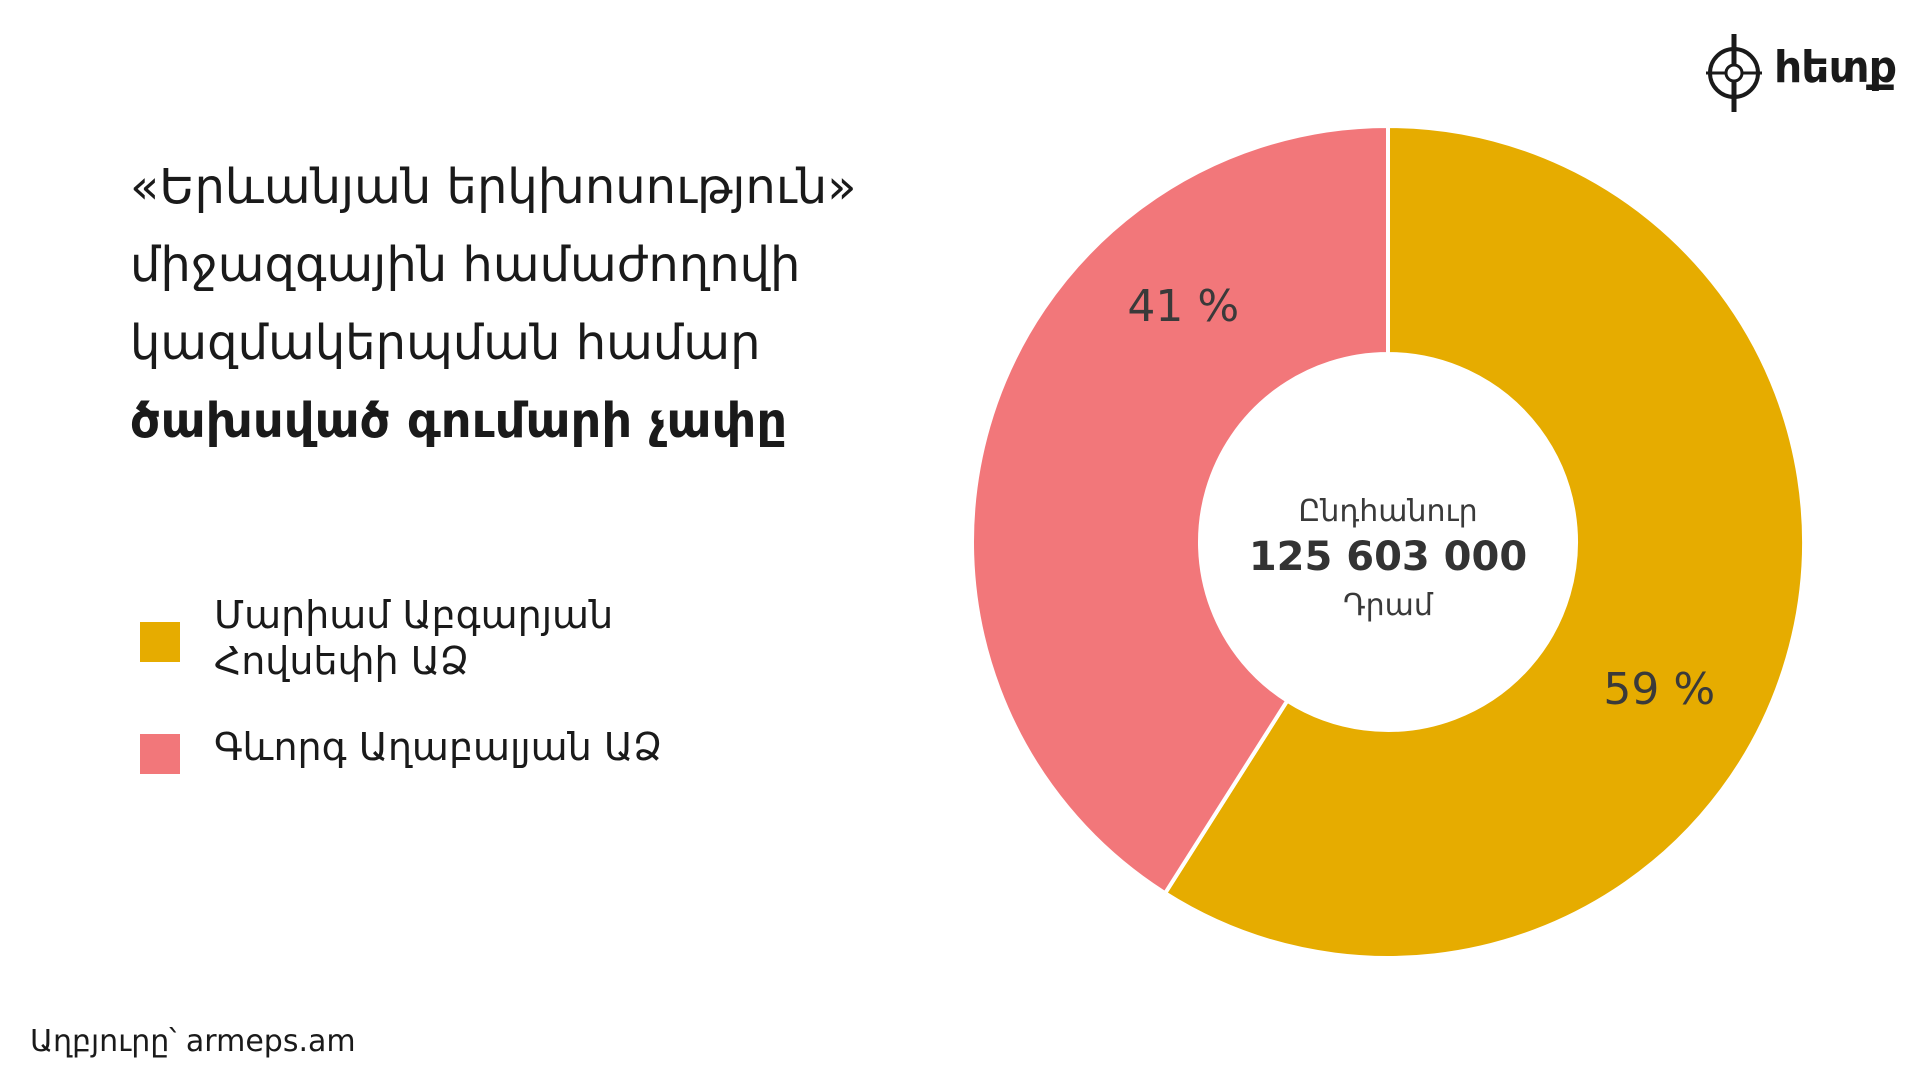 Image resolution: width=1920 pixels, height=1080 pixels. Describe the element at coordinates (1388, 557) in the screenshot. I see `center-label-total-value: 125 603 000` at that location.